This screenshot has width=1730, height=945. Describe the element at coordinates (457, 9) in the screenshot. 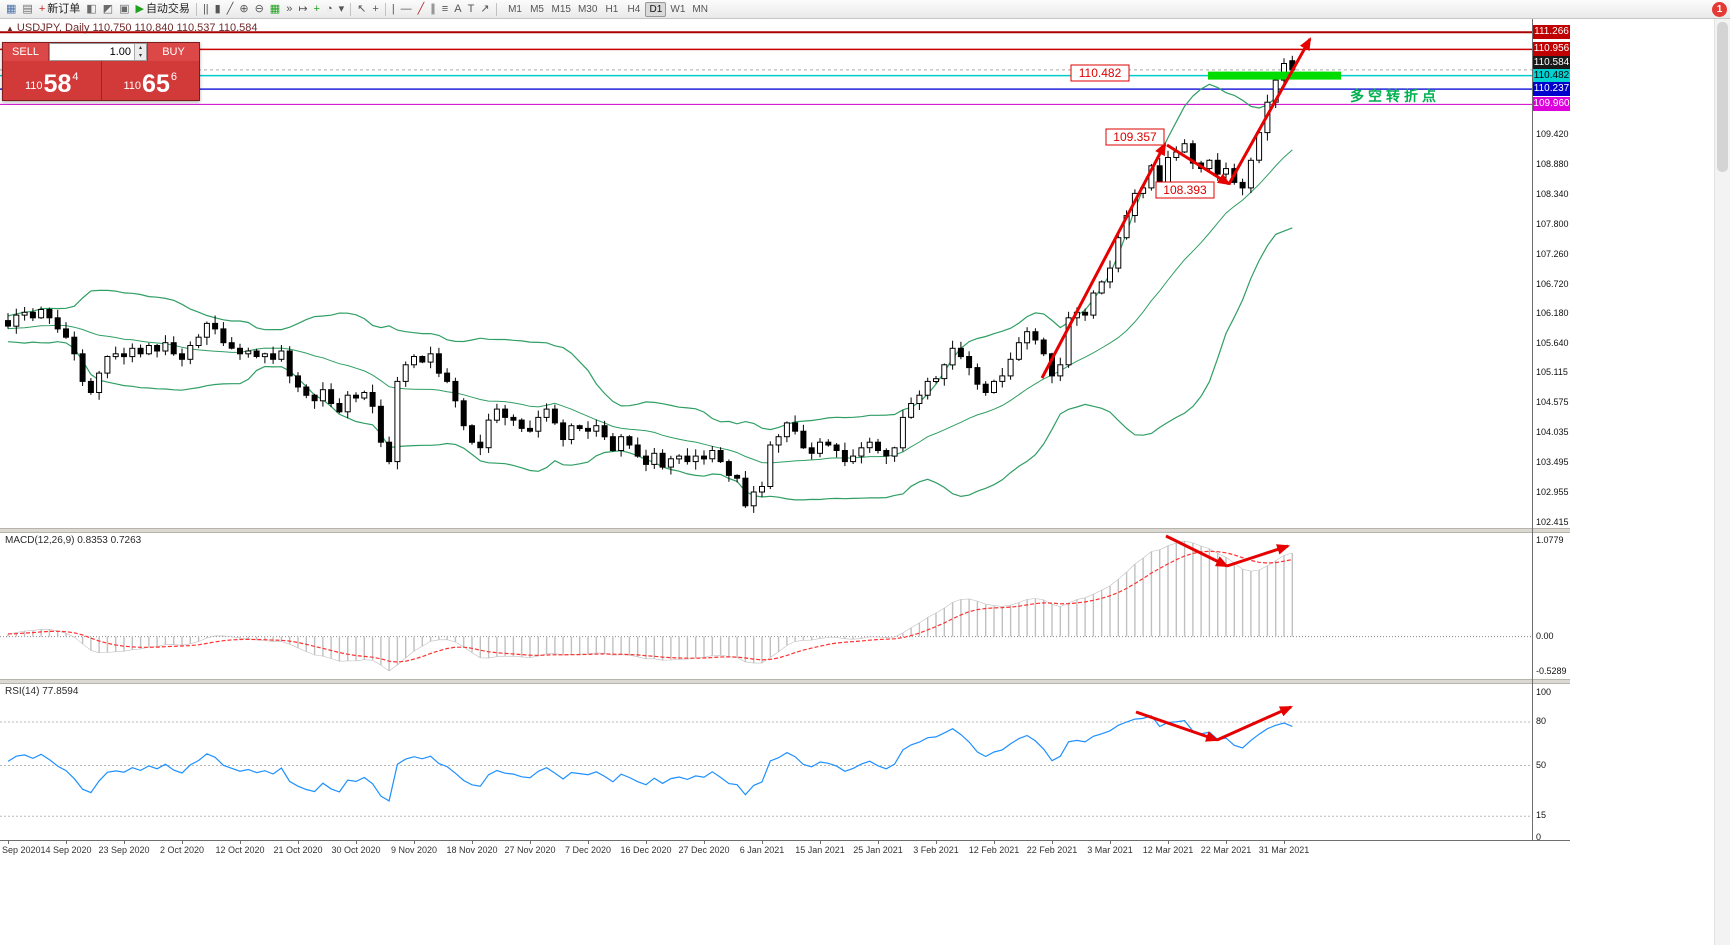

I see `text-button: A` at that location.